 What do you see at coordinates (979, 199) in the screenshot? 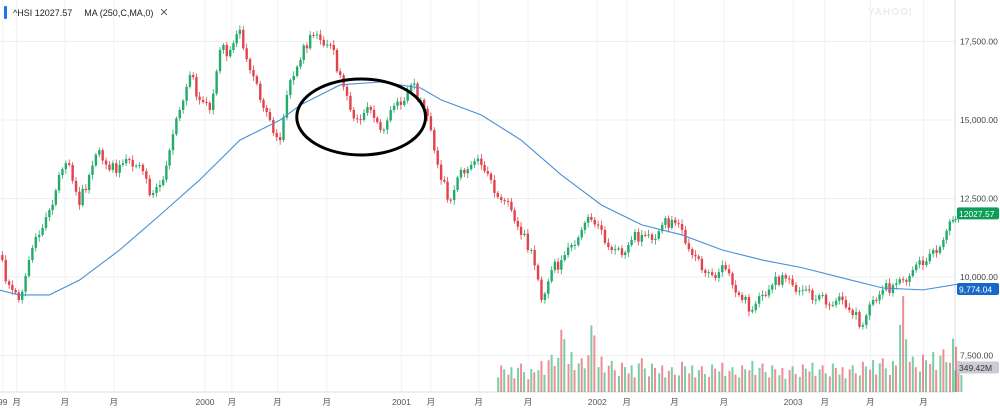
I see `y-tick-label: 12,500.00` at bounding box center [979, 199].